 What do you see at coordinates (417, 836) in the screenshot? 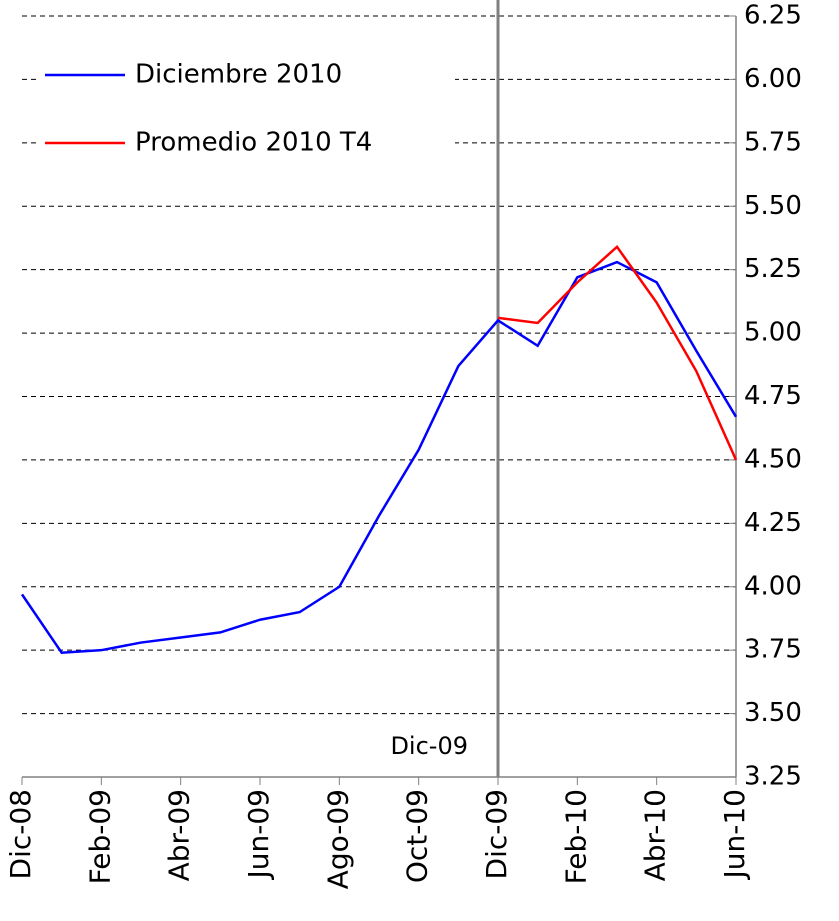
I see `x-tick-label: Oct-09` at bounding box center [417, 836].